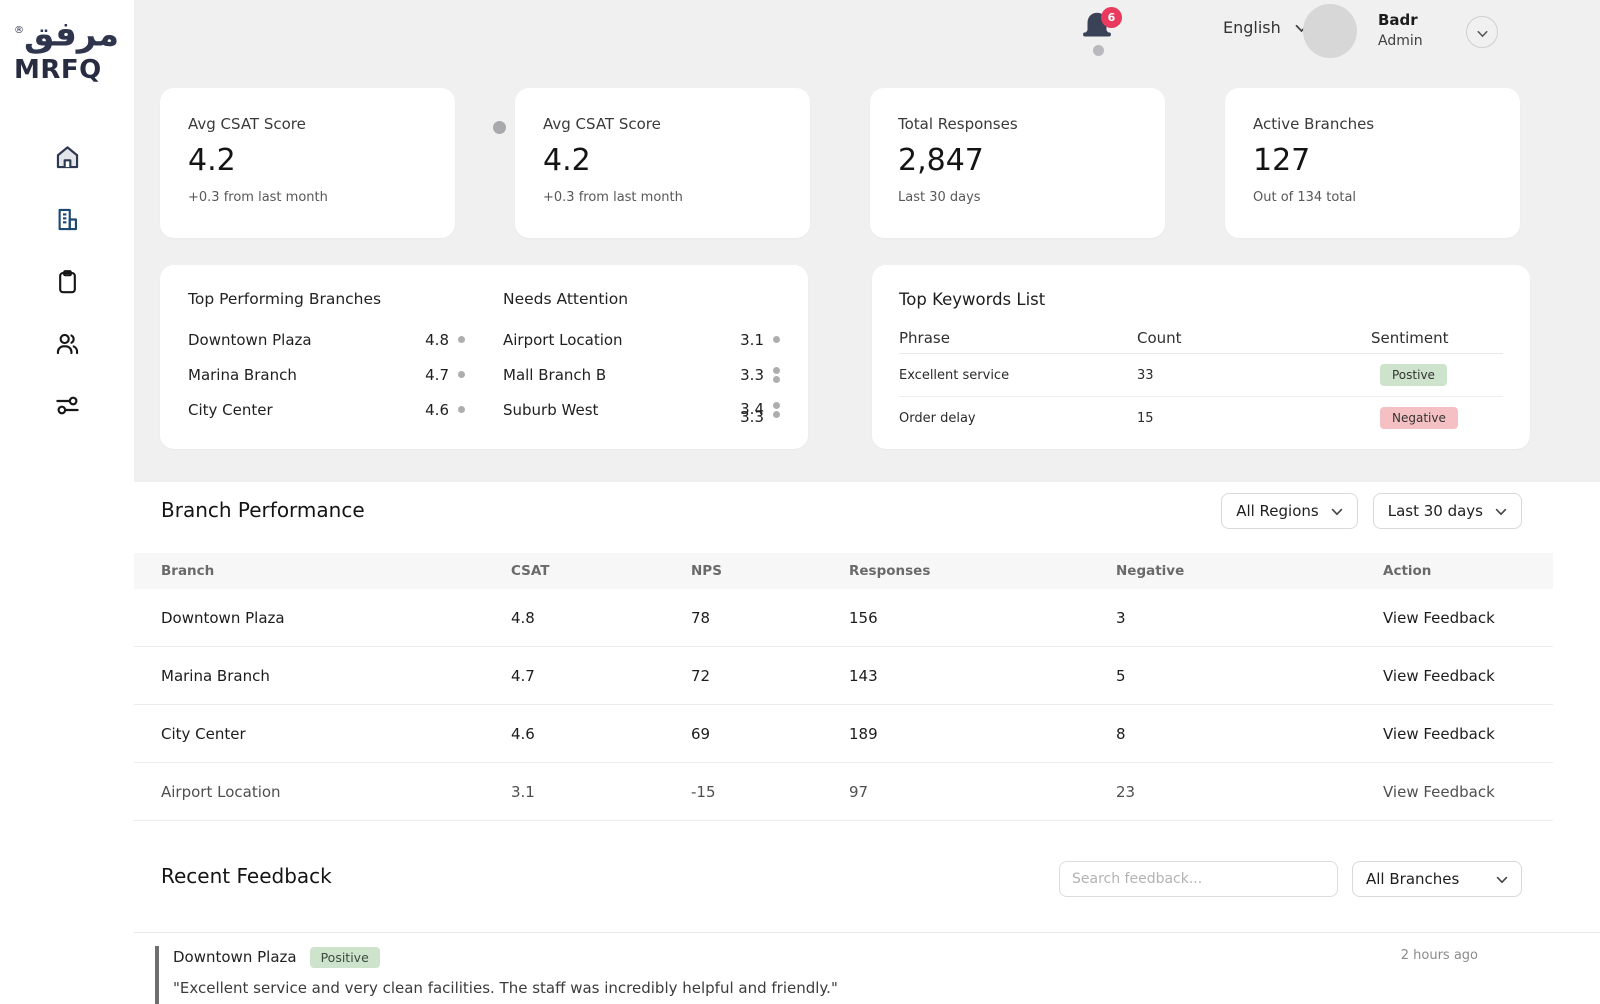  What do you see at coordinates (67, 423) in the screenshot?
I see `sidebar-item-settings` at bounding box center [67, 423].